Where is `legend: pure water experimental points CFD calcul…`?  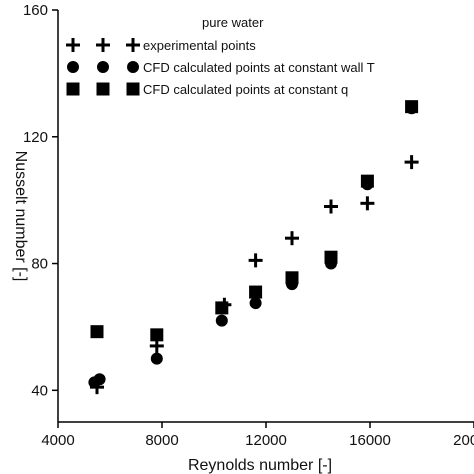 legend: pure water experimental points CFD calcul… is located at coordinates (220, 56).